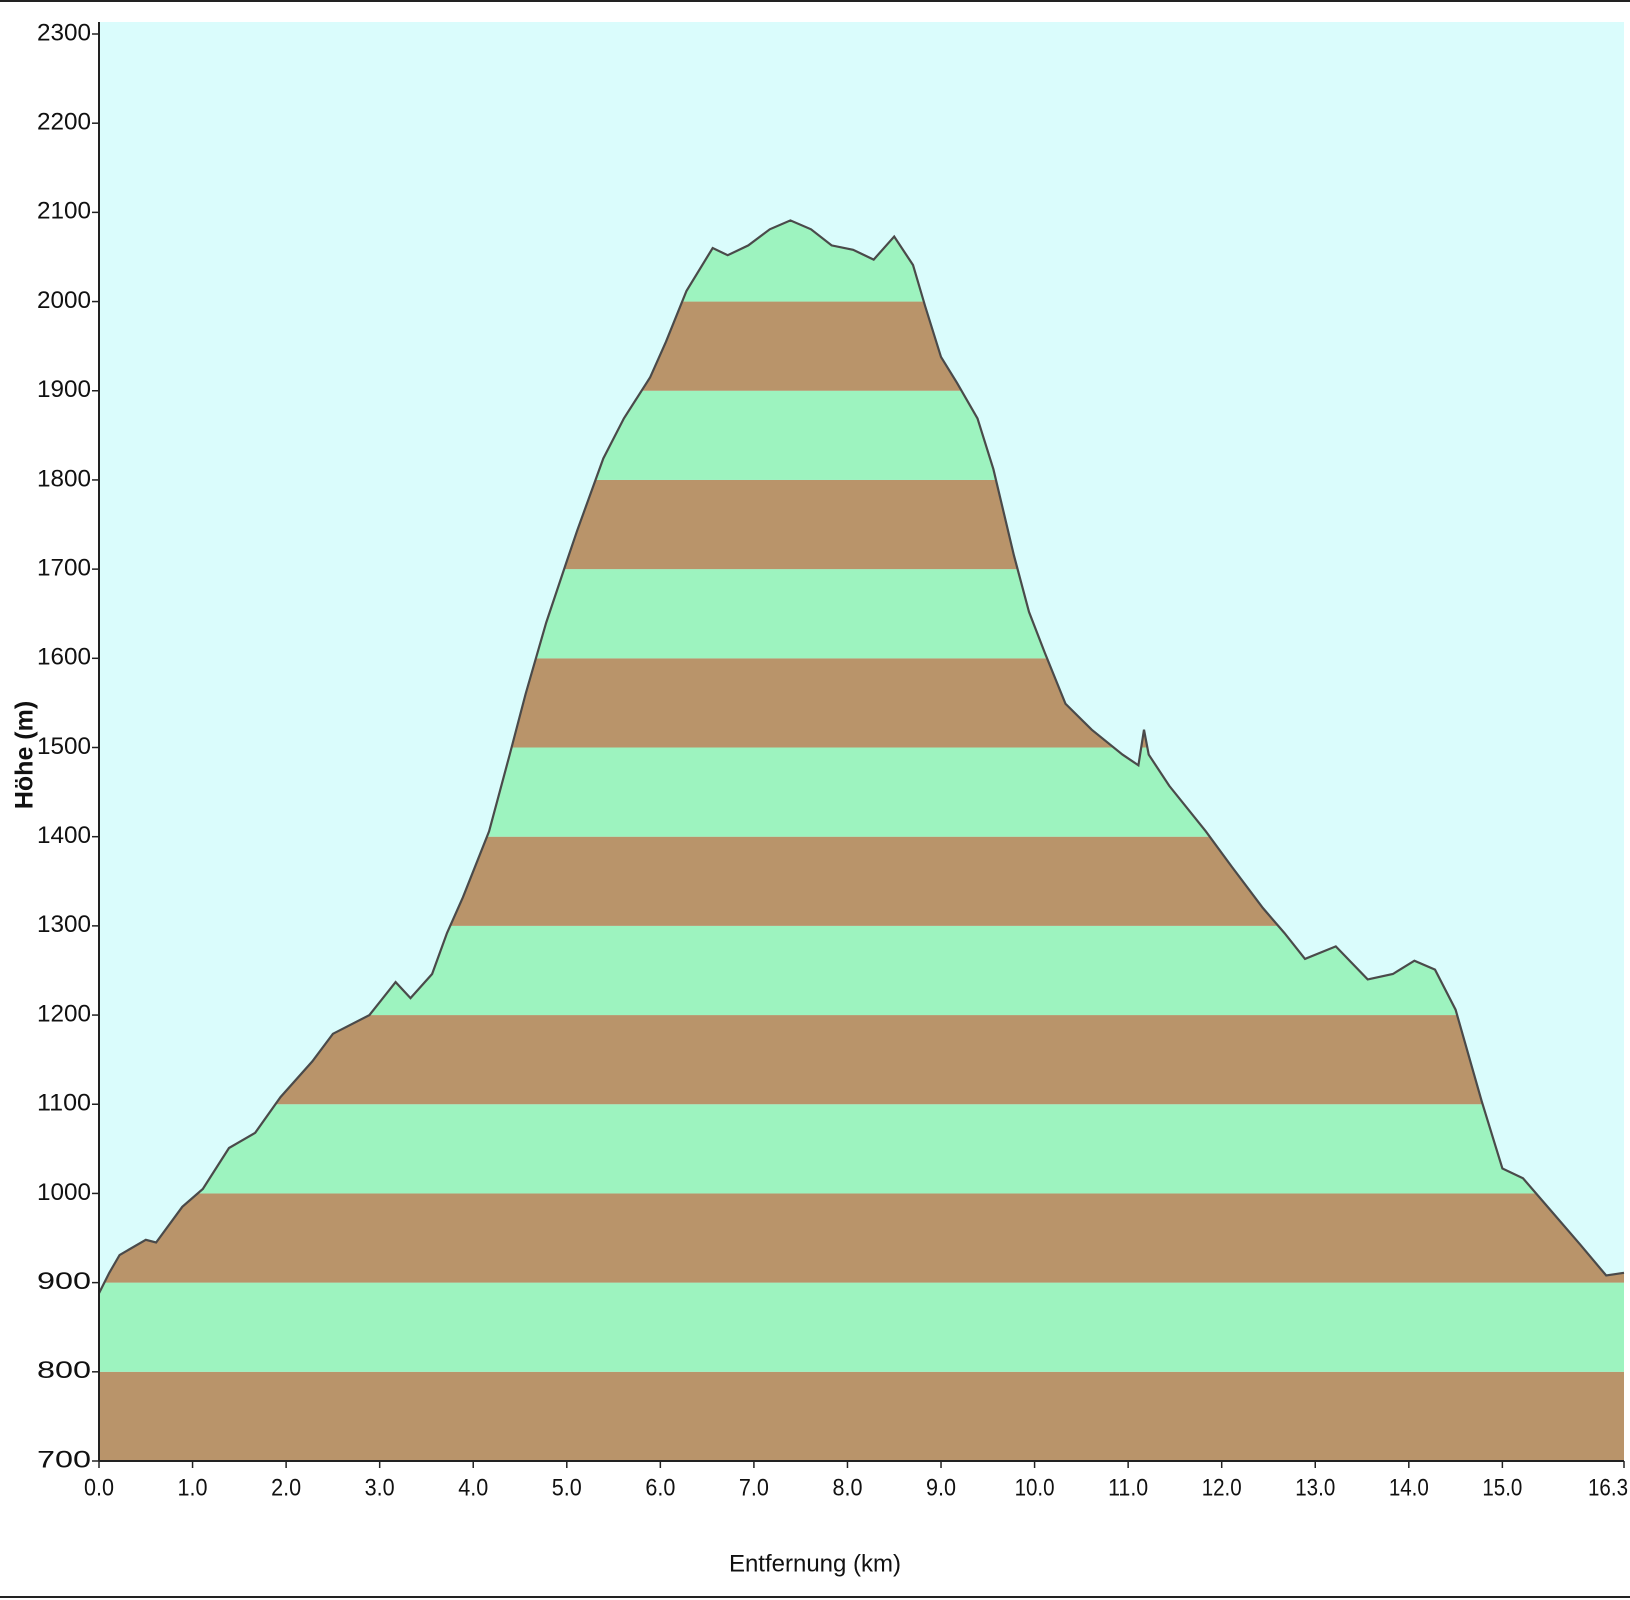 The width and height of the screenshot is (1630, 1600). Describe the element at coordinates (1315, 1487) in the screenshot. I see `x-tick-label: 13.0` at that location.